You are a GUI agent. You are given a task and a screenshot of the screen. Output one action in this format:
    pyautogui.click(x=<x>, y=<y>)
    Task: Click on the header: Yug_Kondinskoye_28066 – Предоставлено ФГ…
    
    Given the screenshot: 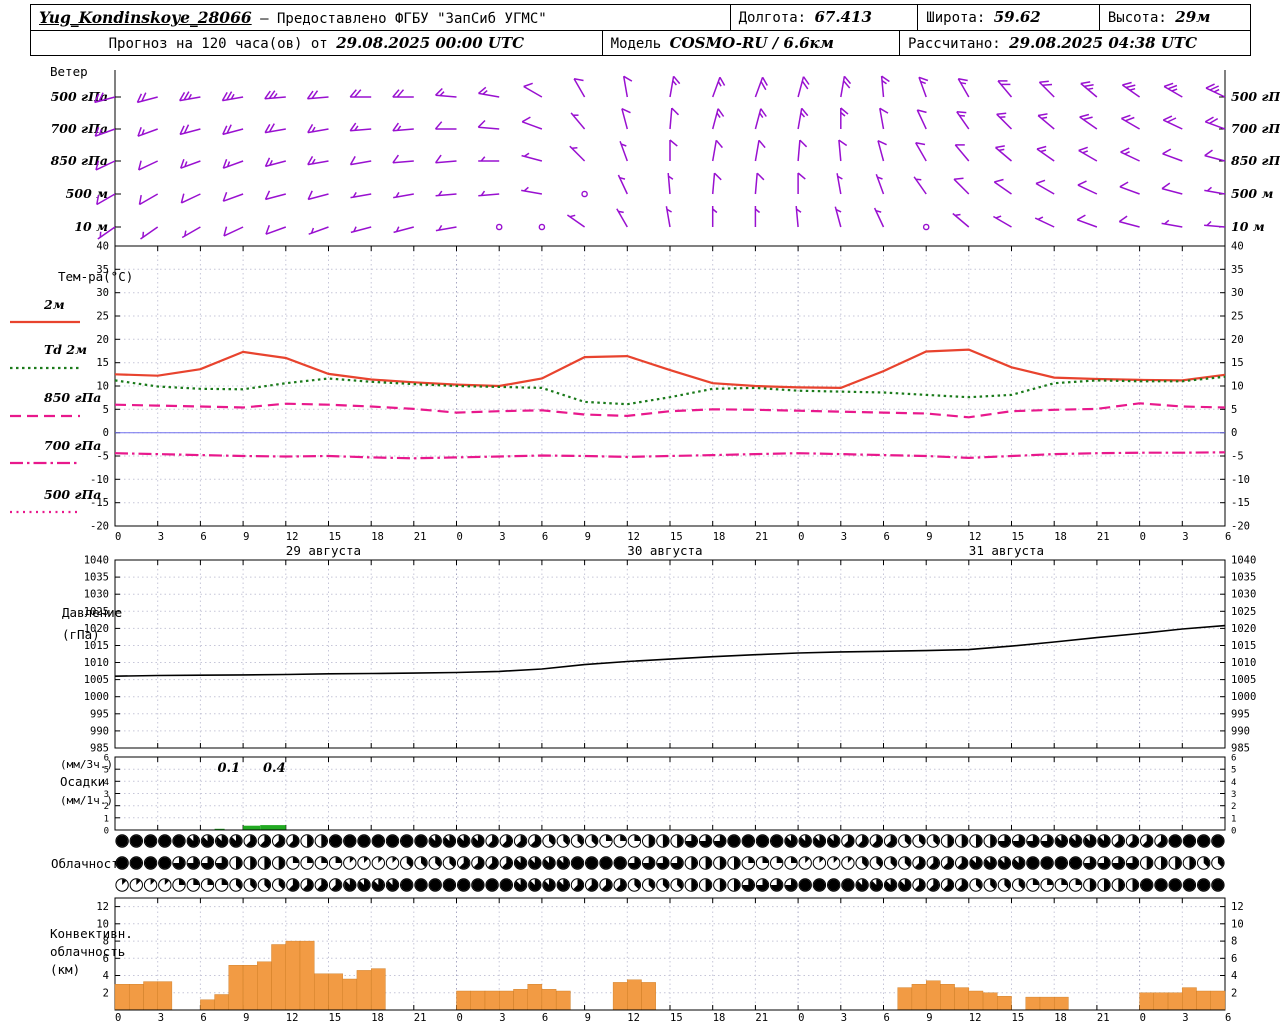 What is the action you would take?
    pyautogui.click(x=640, y=30)
    